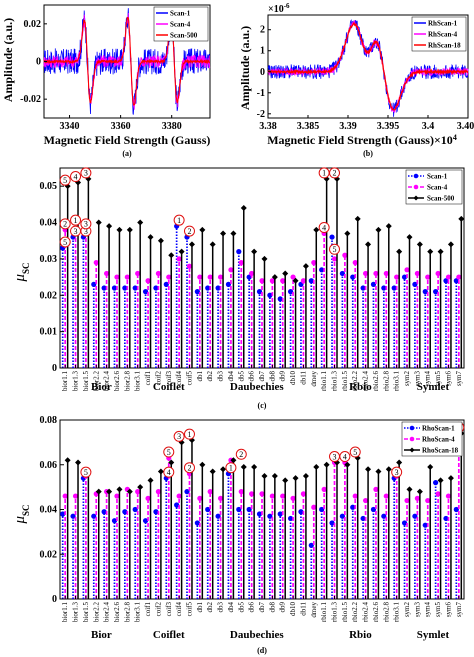  What do you see at coordinates (365, 78) in the screenshot?
I see `chart-b-ticks: 3.38 3.385 3.39 3.395 3.4 3.405 -2 -1 0 1 2` at bounding box center [365, 78].